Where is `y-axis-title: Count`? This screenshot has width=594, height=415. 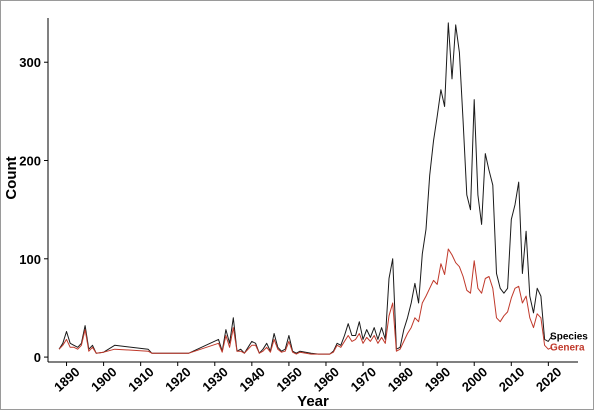 y-axis-title: Count is located at coordinates (11, 177).